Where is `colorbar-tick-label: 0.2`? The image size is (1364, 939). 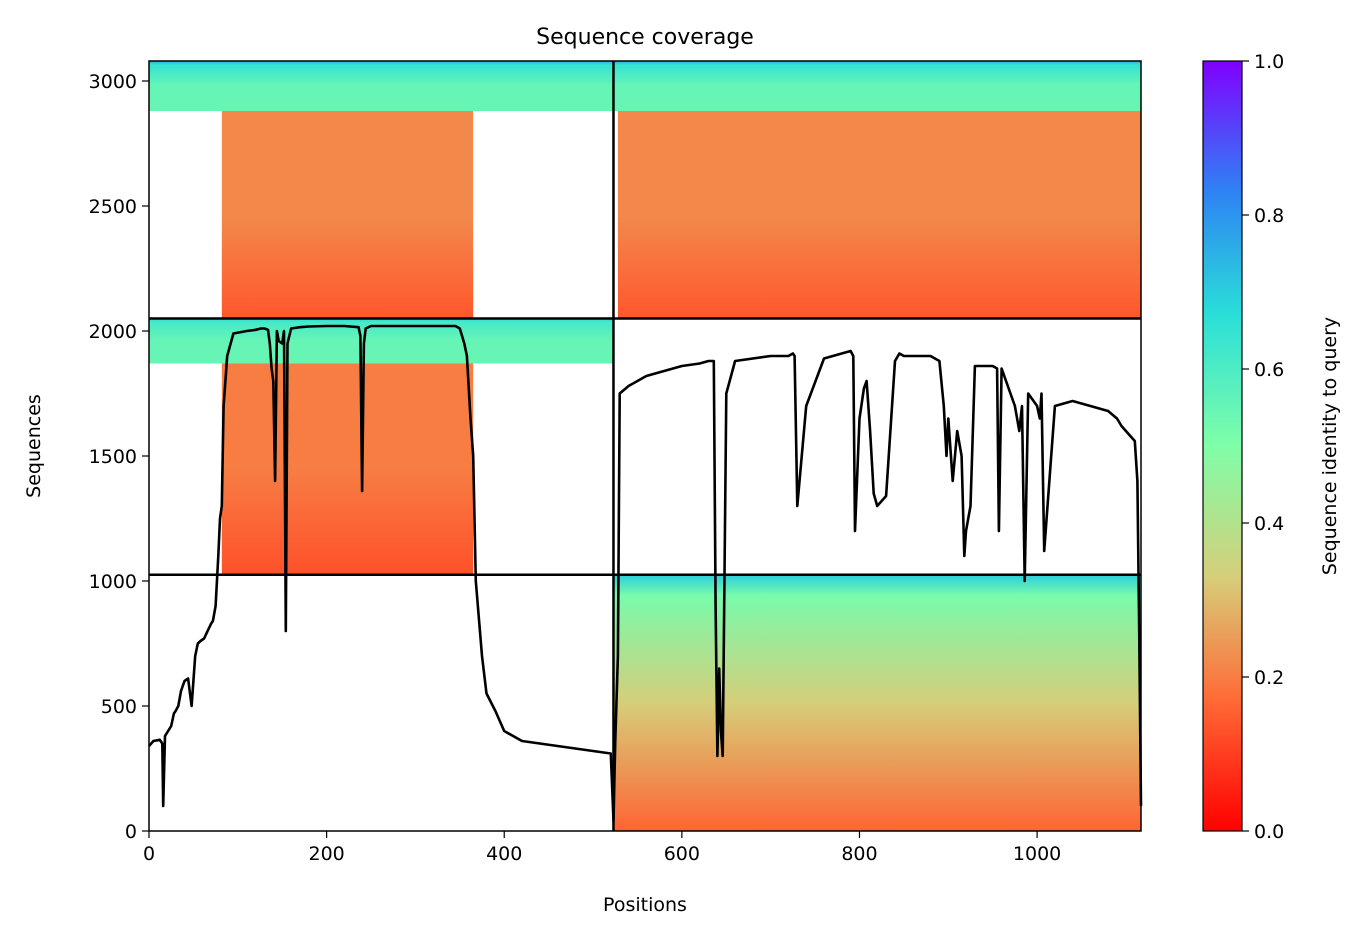 colorbar-tick-label: 0.2 is located at coordinates (1269, 678).